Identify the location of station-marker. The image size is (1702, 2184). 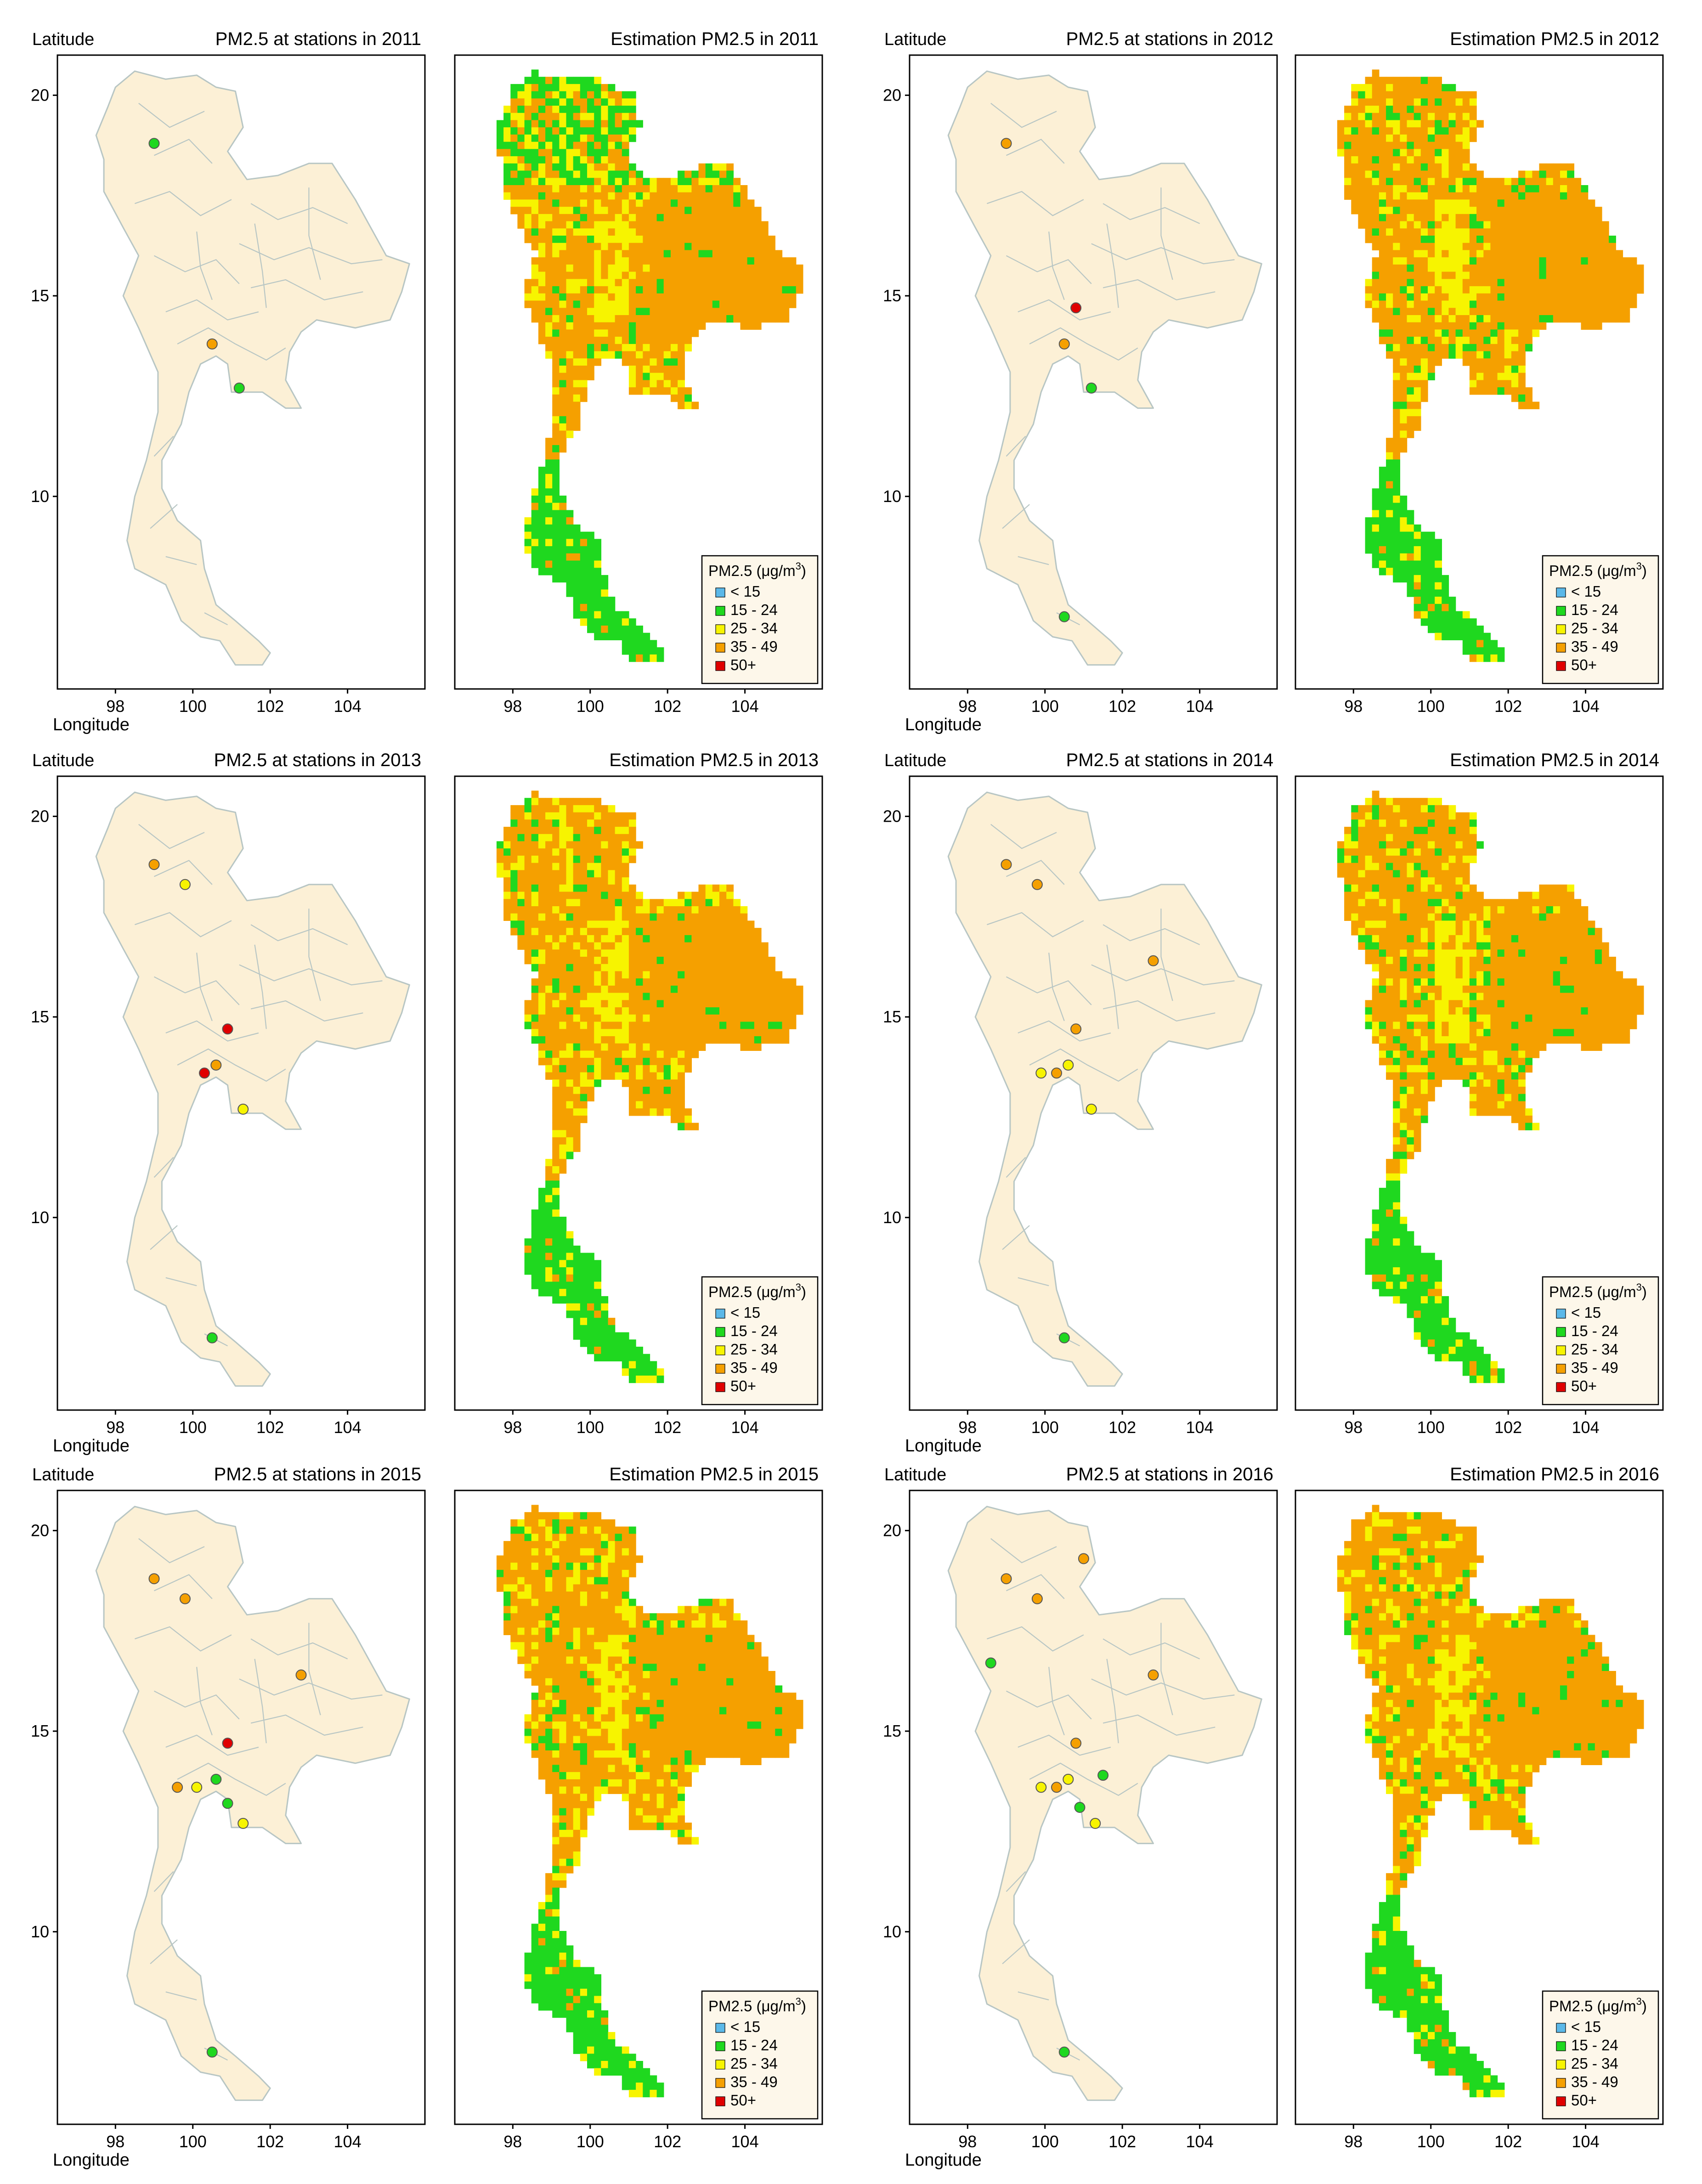
(154, 143).